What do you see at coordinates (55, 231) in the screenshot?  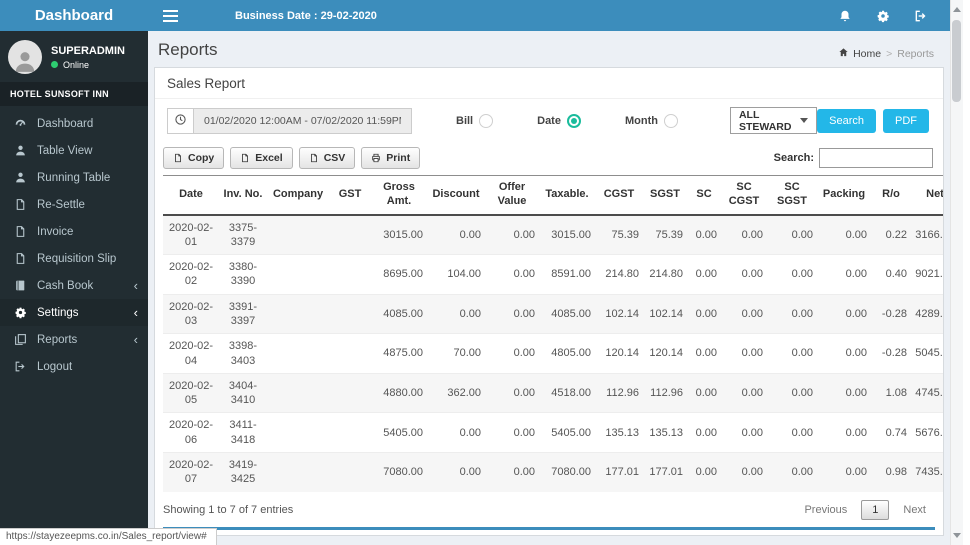 I see `sidebar-item-label: Invoice` at bounding box center [55, 231].